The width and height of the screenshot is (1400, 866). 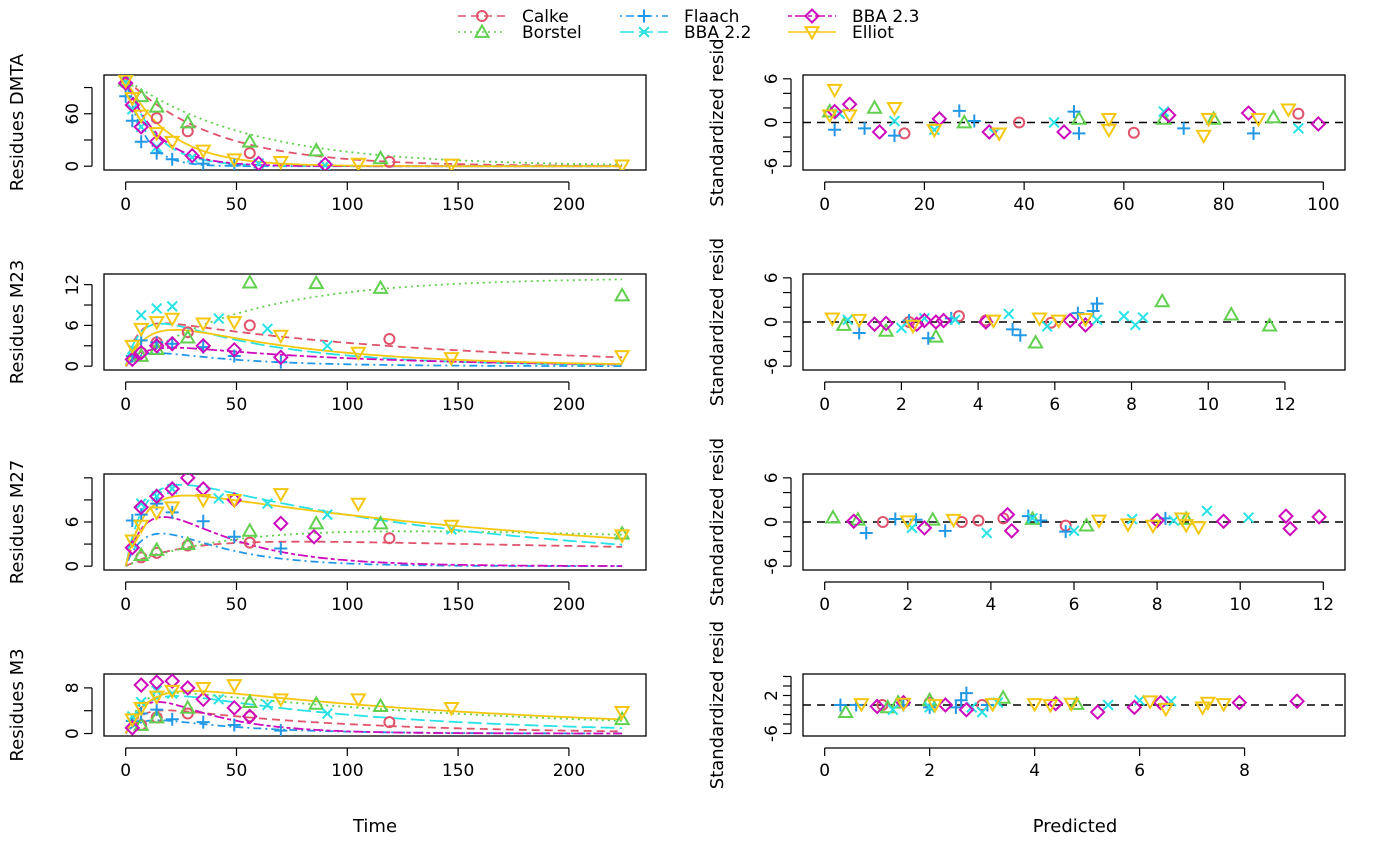 I want to click on x-axis: 0 50 100 150 200, so click(x=352, y=198).